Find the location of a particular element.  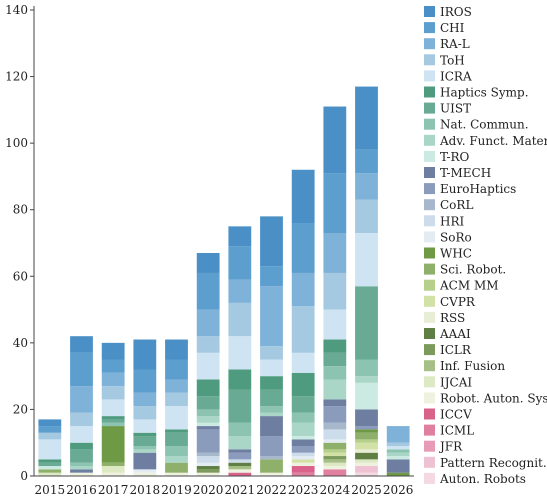

bar-segment-2024-ra-l is located at coordinates (335, 253).